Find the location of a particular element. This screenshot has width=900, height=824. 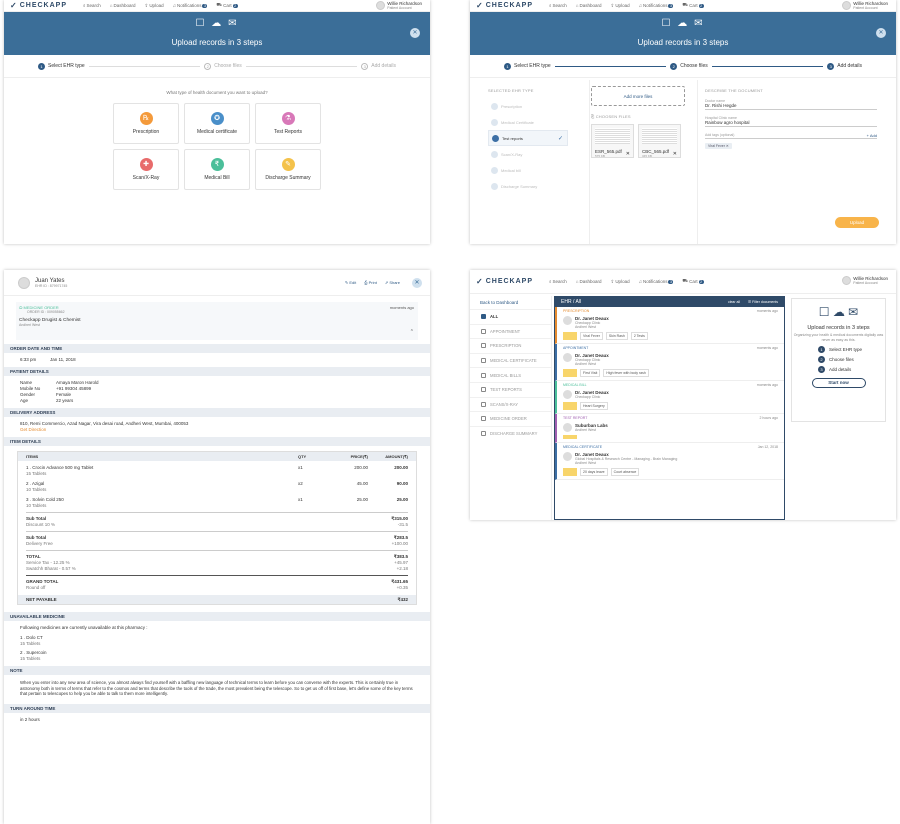

tax2-label: Swatchh Bharat - 0.57 % is located at coordinates (51, 568).